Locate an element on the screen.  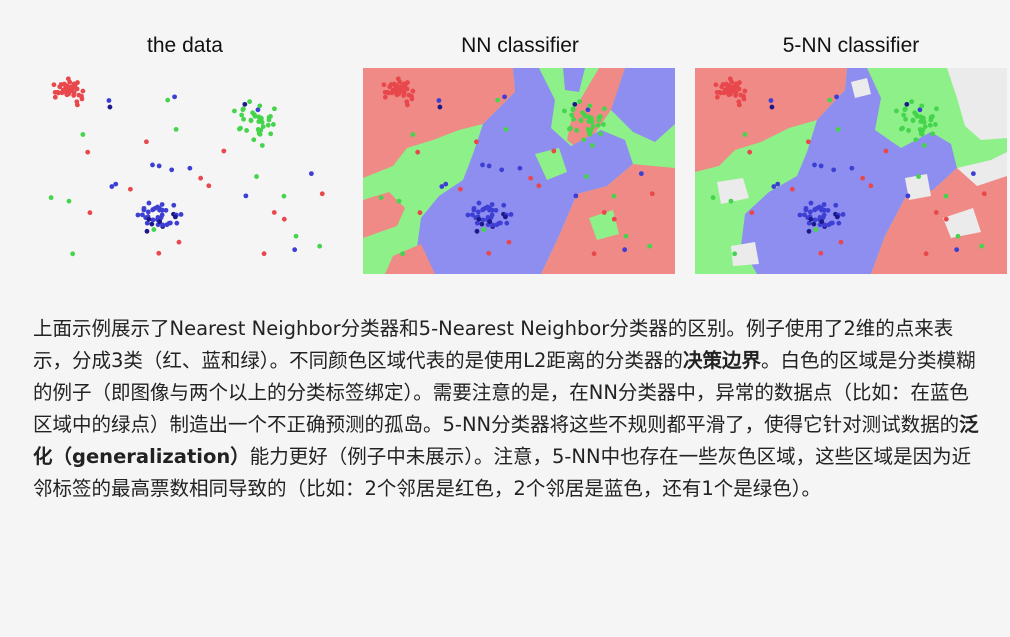
knn-gray-region-center-right is located at coordinates (918, 187).